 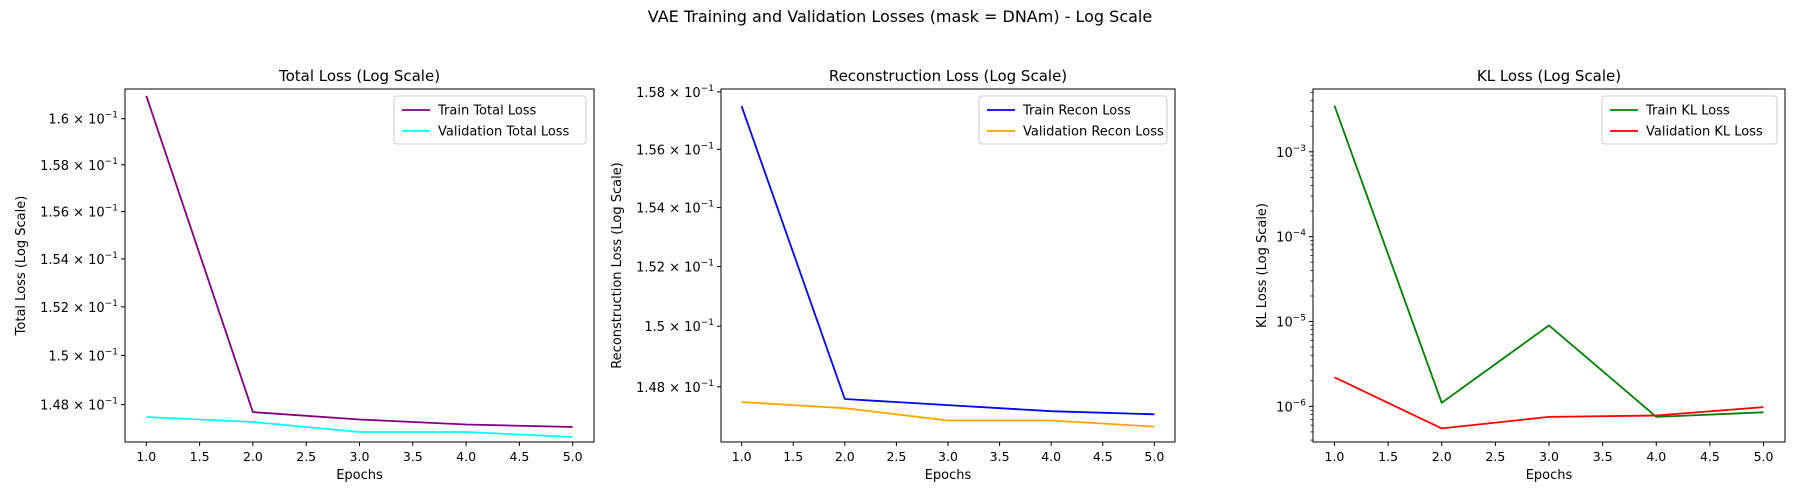 I want to click on legend: Train Recon Loss Validation Recon Loss, so click(x=1073, y=120).